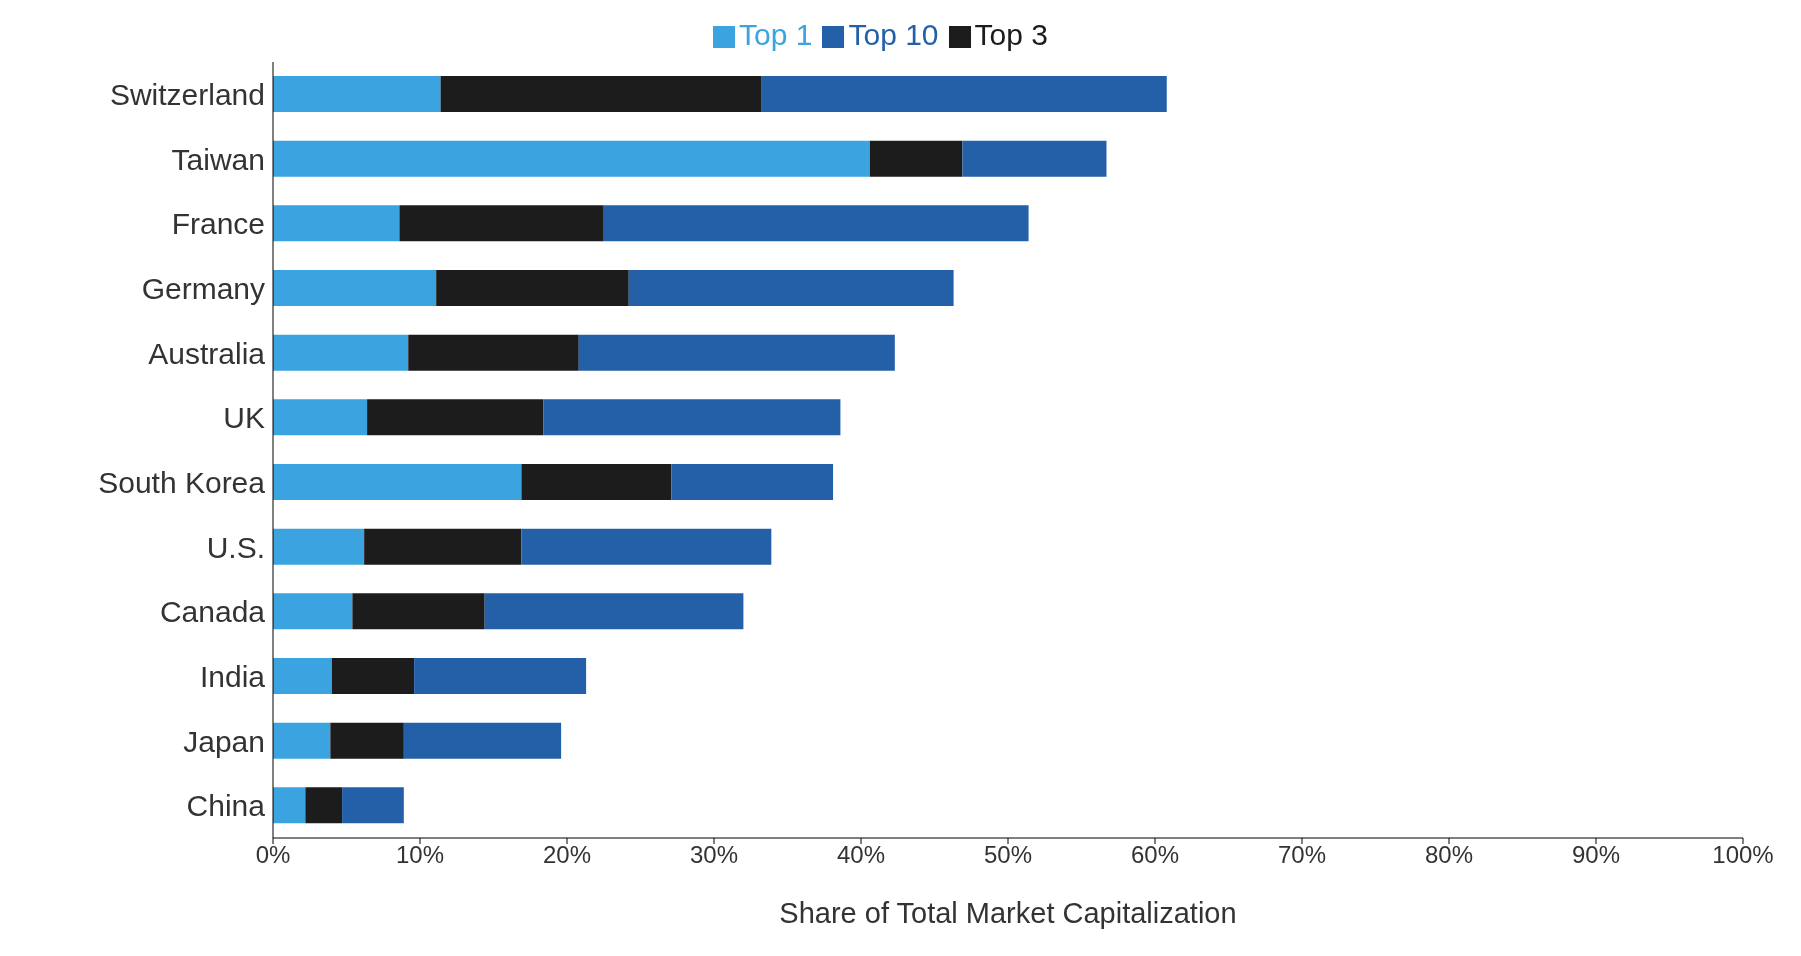 This screenshot has height=956, width=1801. What do you see at coordinates (218, 224) in the screenshot?
I see `y-tick-label: France` at bounding box center [218, 224].